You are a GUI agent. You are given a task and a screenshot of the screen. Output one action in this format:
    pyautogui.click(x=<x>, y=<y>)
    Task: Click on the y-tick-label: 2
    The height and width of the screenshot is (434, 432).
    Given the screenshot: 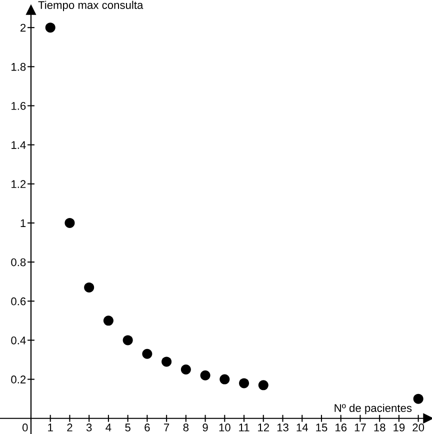 What is the action you would take?
    pyautogui.click(x=23, y=28)
    